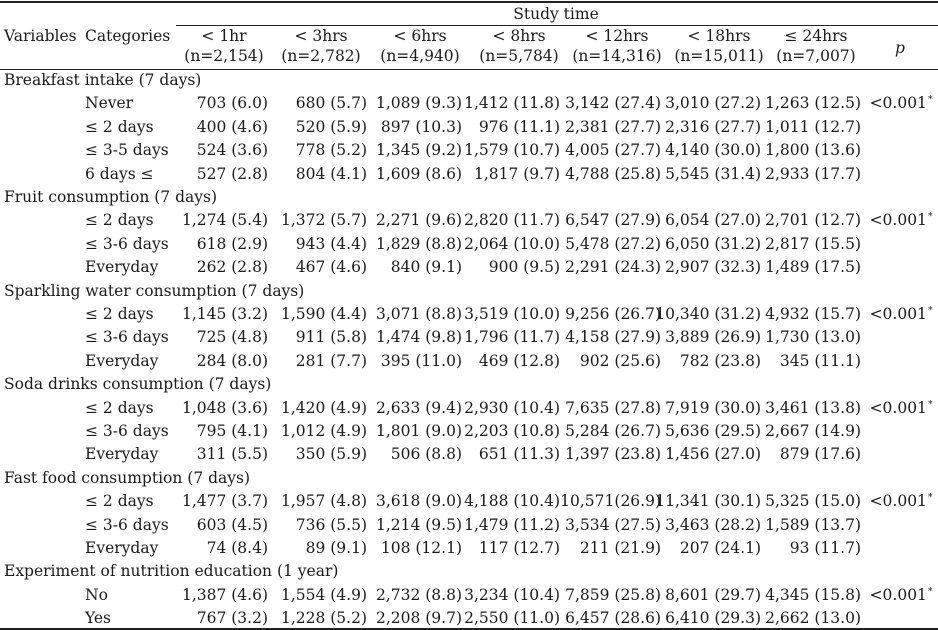 The width and height of the screenshot is (938, 630). I want to click on table-cell: 3,461 (13.8), so click(813, 407).